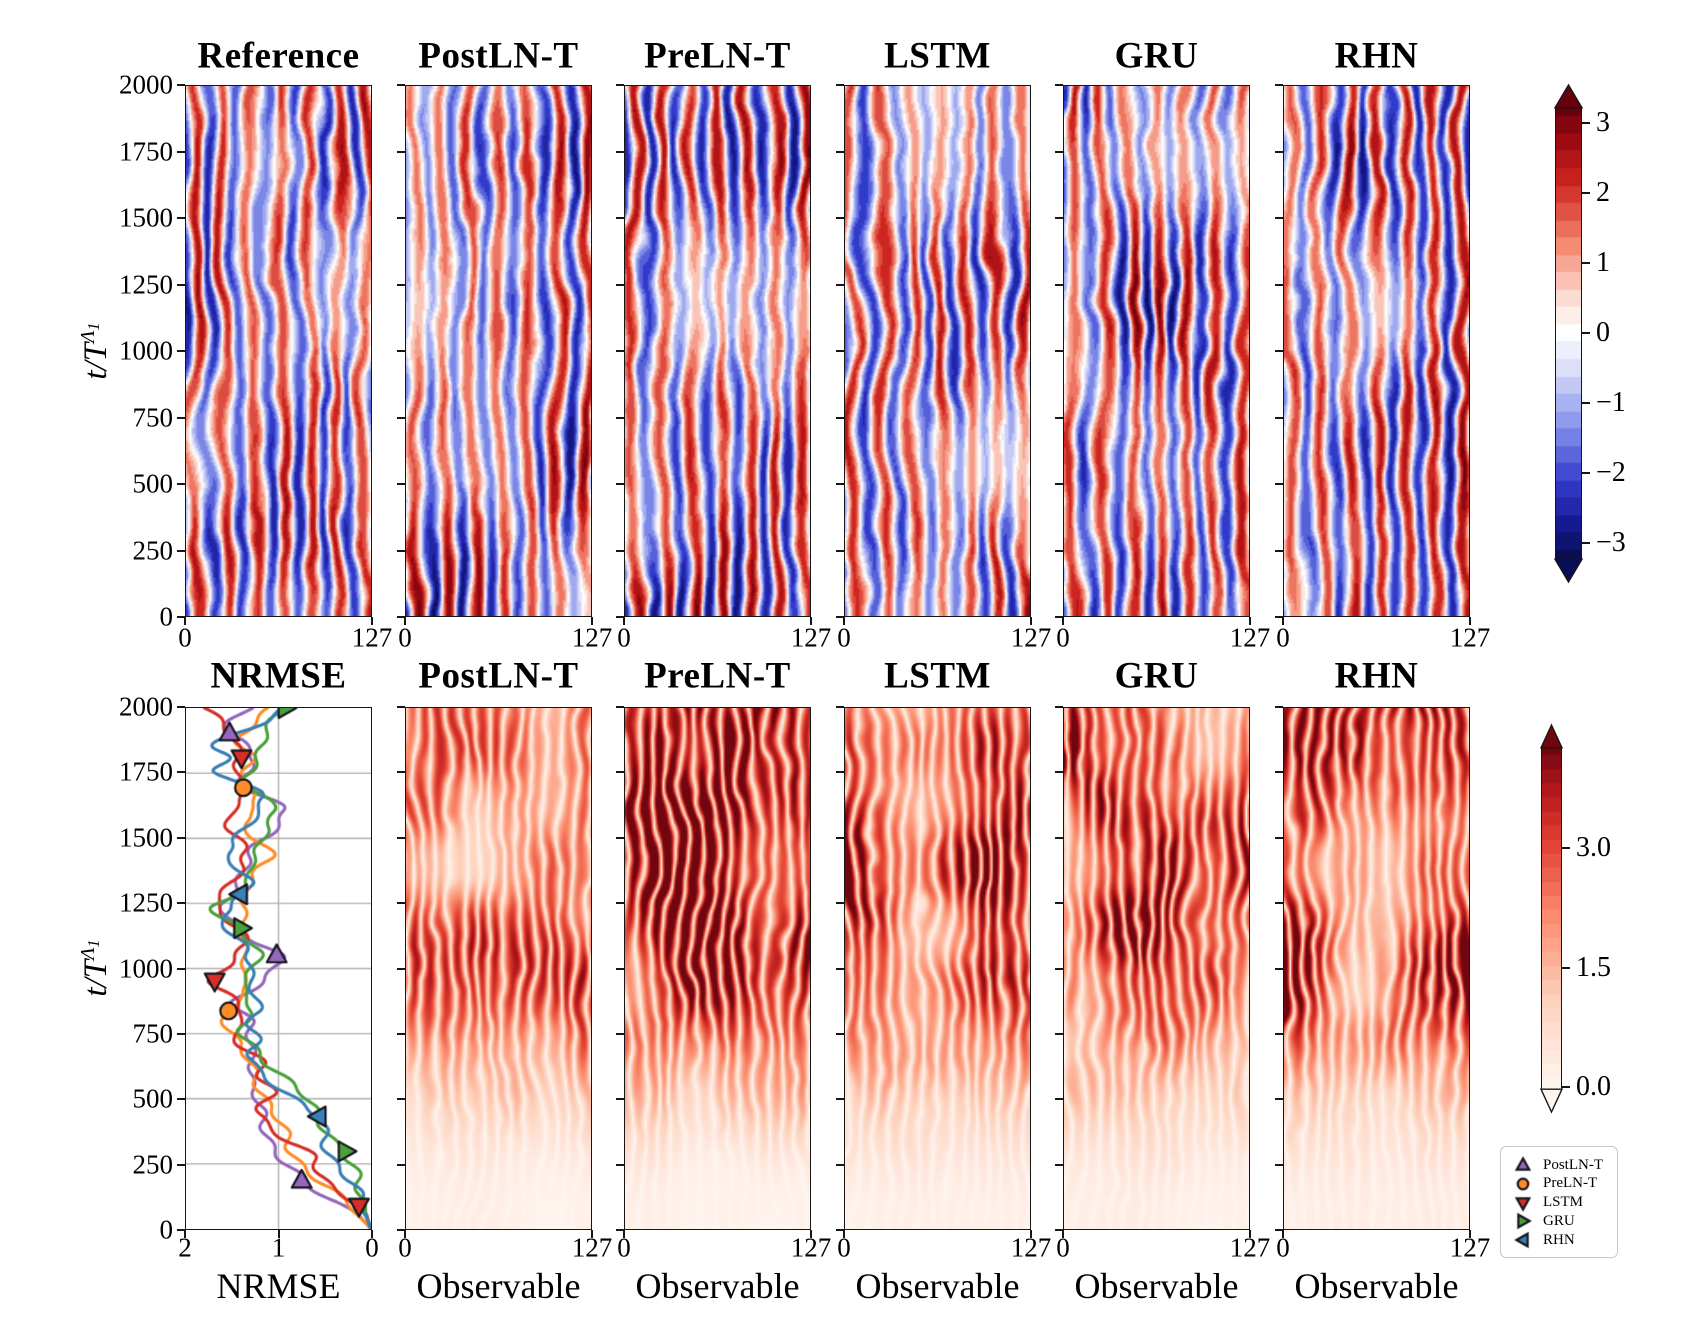  What do you see at coordinates (1570, 1183) in the screenshot?
I see `legend-label: PreLN-T` at bounding box center [1570, 1183].